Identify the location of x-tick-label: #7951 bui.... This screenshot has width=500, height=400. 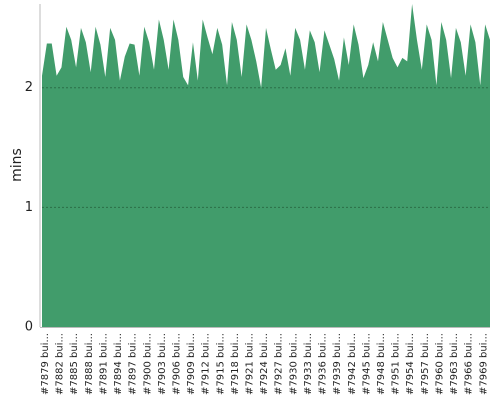
(396, 364).